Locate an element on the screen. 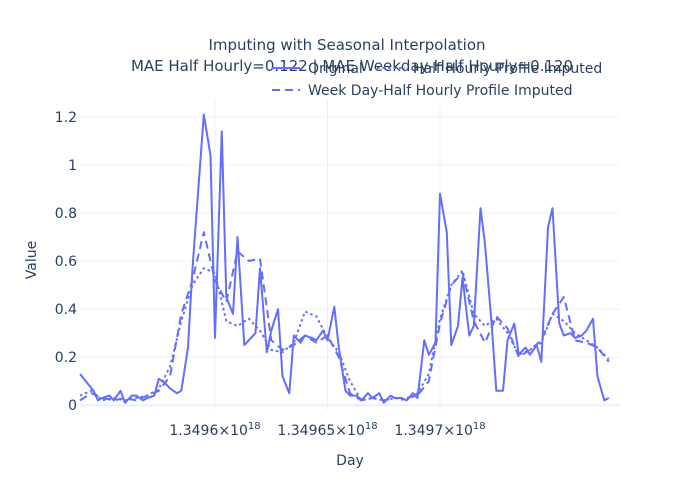 The image size is (700, 500). y-tick-label: 0 is located at coordinates (72, 406).